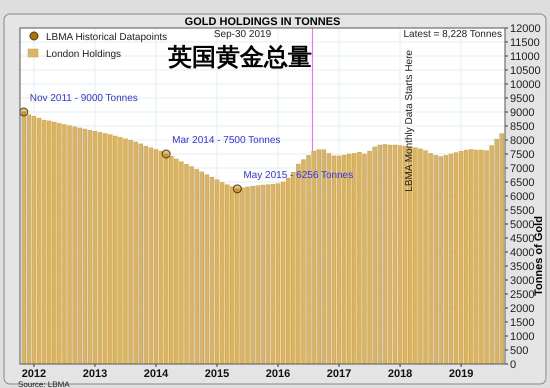 This screenshot has width=550, height=388. Describe the element at coordinates (157, 374) in the screenshot. I see `x-tick-label: 2014` at that location.